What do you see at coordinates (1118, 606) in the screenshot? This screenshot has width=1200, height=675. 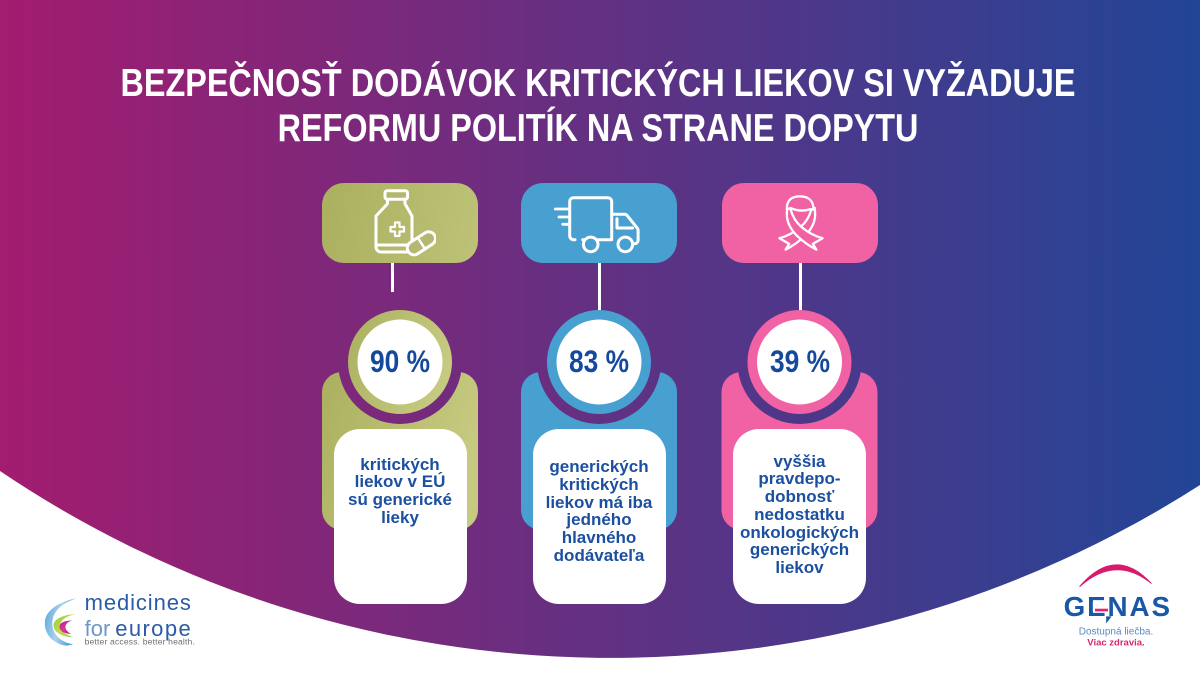 I see `svg-text: GENAS` at bounding box center [1118, 606].